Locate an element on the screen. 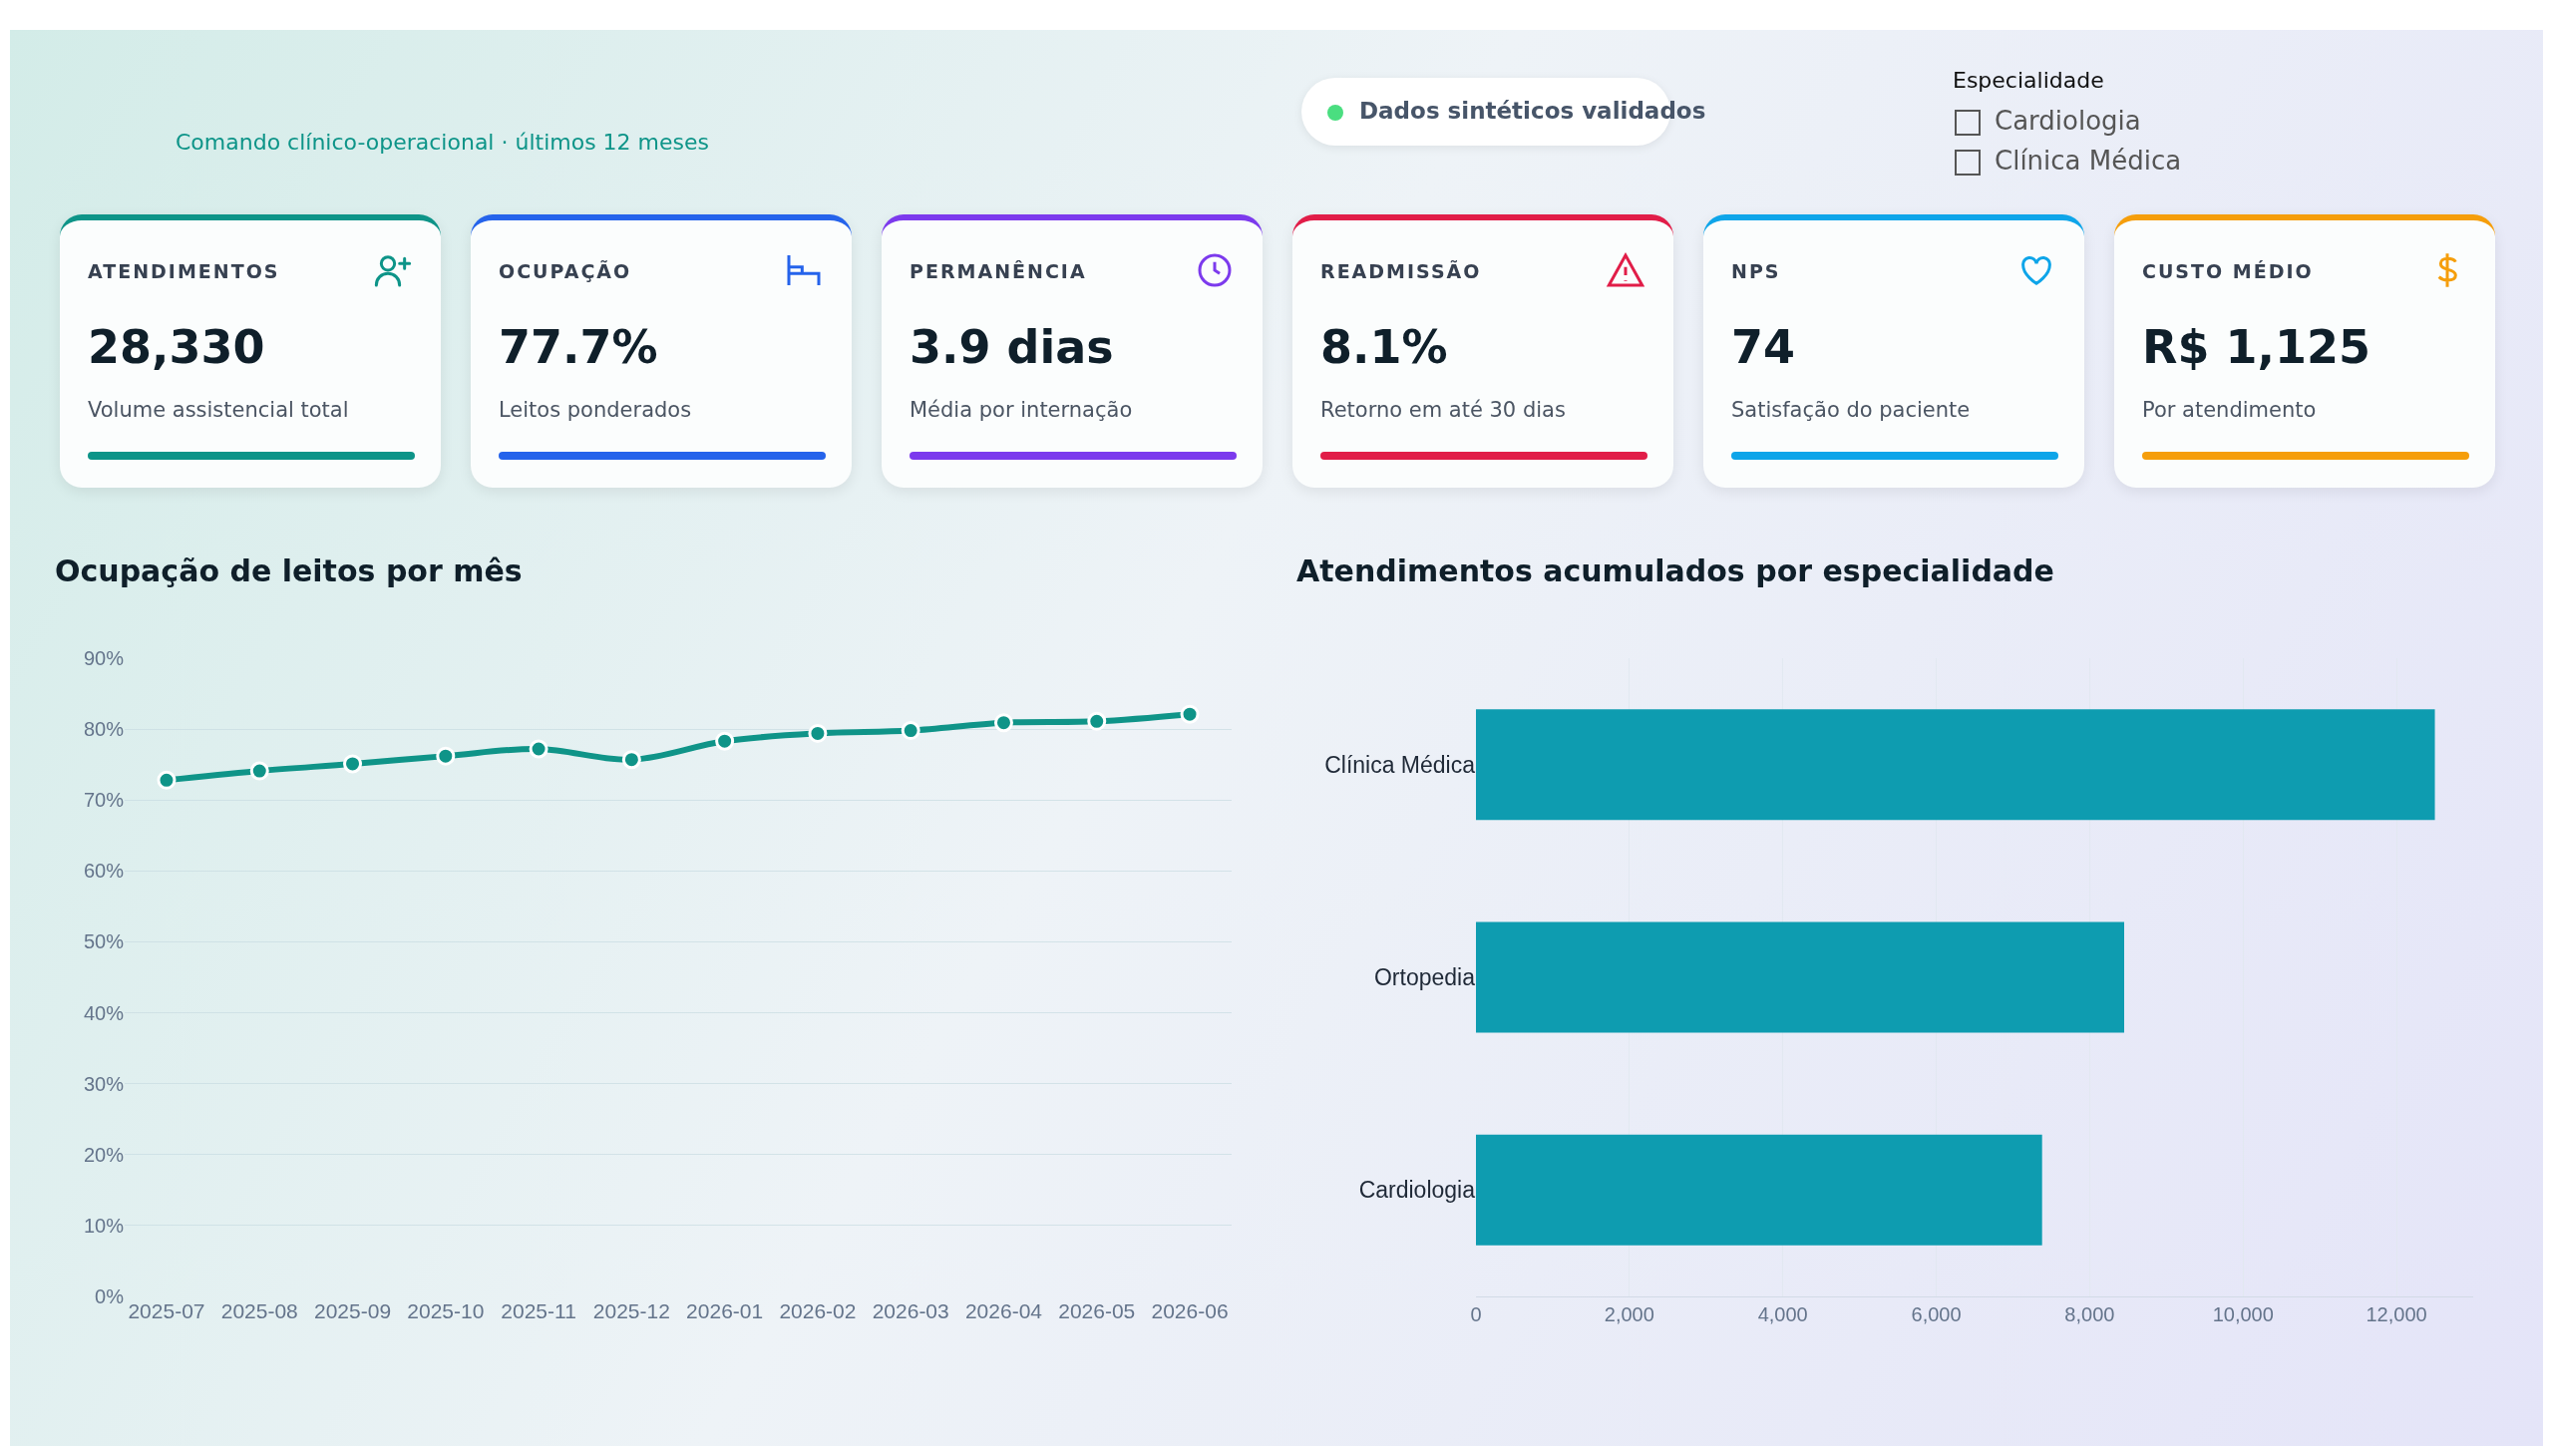  text: Por atendimento is located at coordinates (2230, 410).